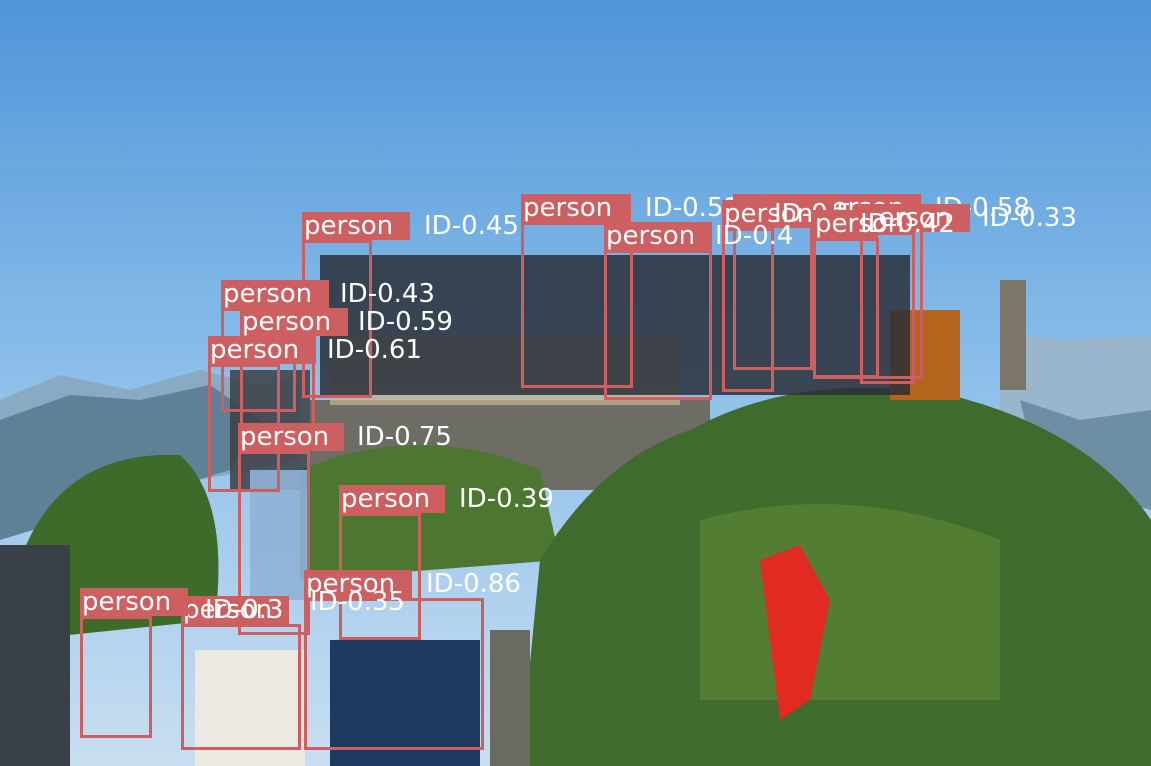 The image size is (1151, 766). I want to click on detection-id-text: ID-0.33, so click(1029, 218).